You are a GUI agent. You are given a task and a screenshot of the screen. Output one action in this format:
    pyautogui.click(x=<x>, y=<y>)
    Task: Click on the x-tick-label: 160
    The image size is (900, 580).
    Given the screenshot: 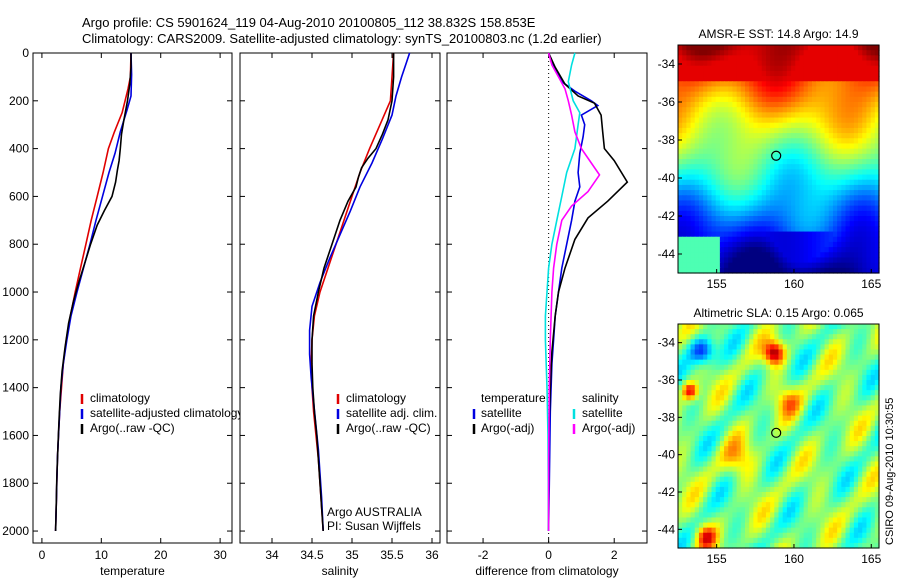 What is the action you would take?
    pyautogui.click(x=794, y=559)
    